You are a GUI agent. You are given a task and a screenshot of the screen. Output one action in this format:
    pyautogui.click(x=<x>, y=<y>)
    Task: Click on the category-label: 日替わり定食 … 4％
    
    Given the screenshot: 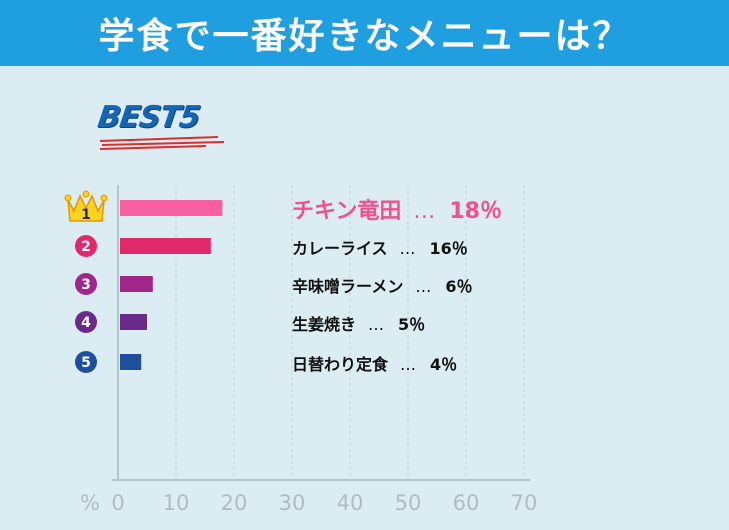 What is the action you would take?
    pyautogui.click(x=374, y=363)
    